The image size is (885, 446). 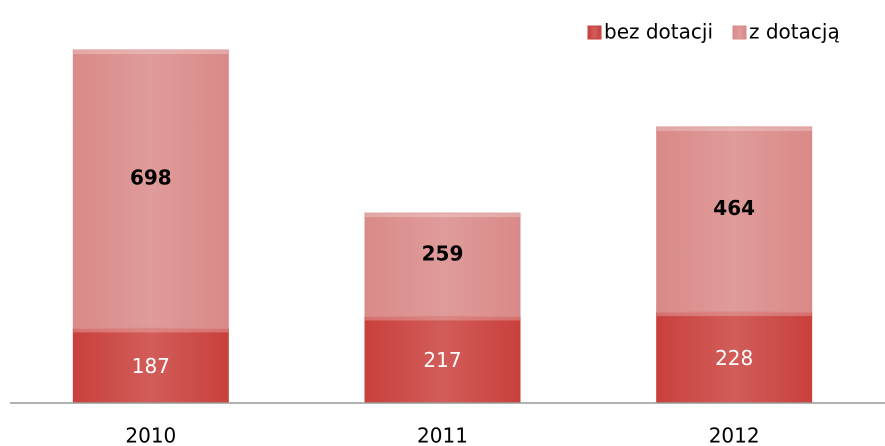 What do you see at coordinates (442, 435) in the screenshot?
I see `x-tick-label: 2011` at bounding box center [442, 435].